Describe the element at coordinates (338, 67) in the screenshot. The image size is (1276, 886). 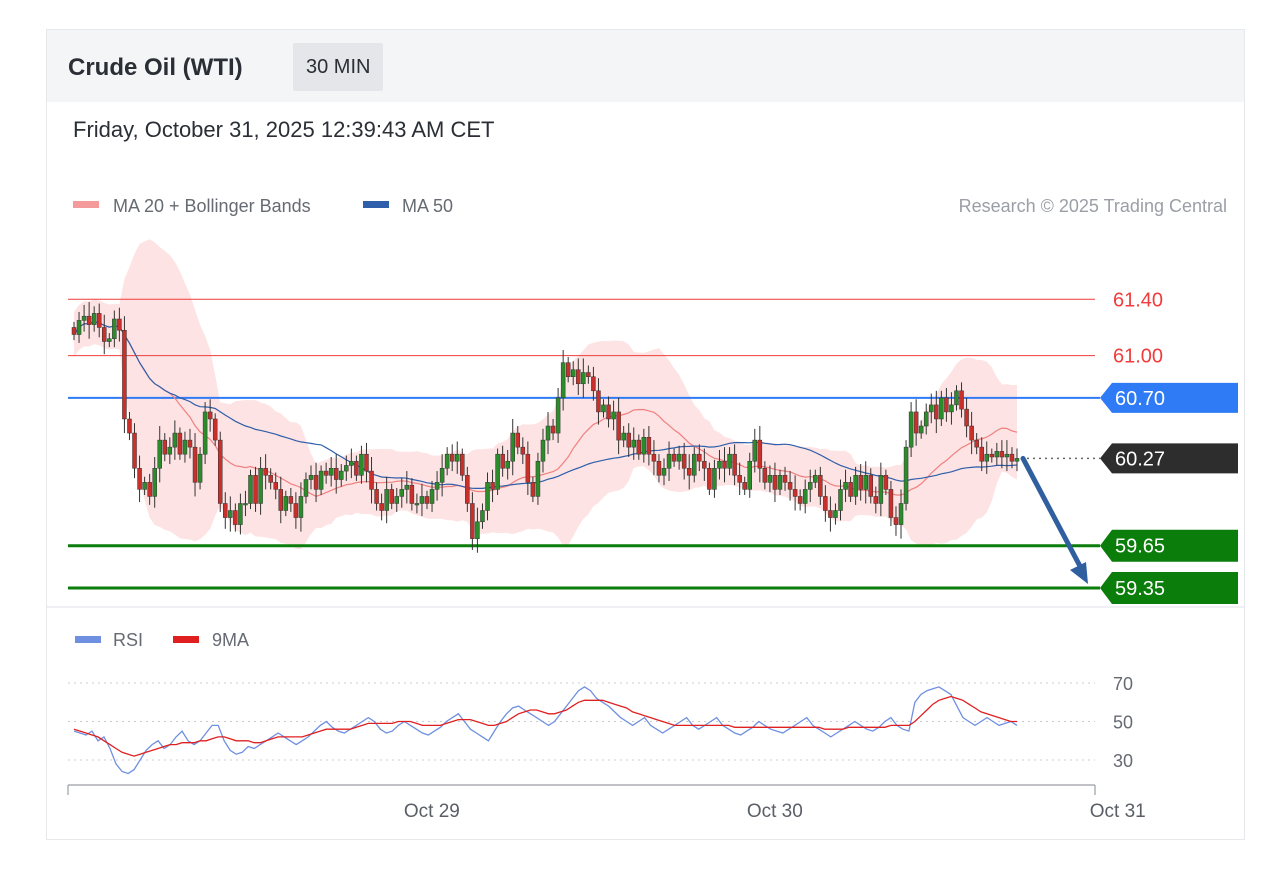
I see `timeframe-badge: 30 MIN` at that location.